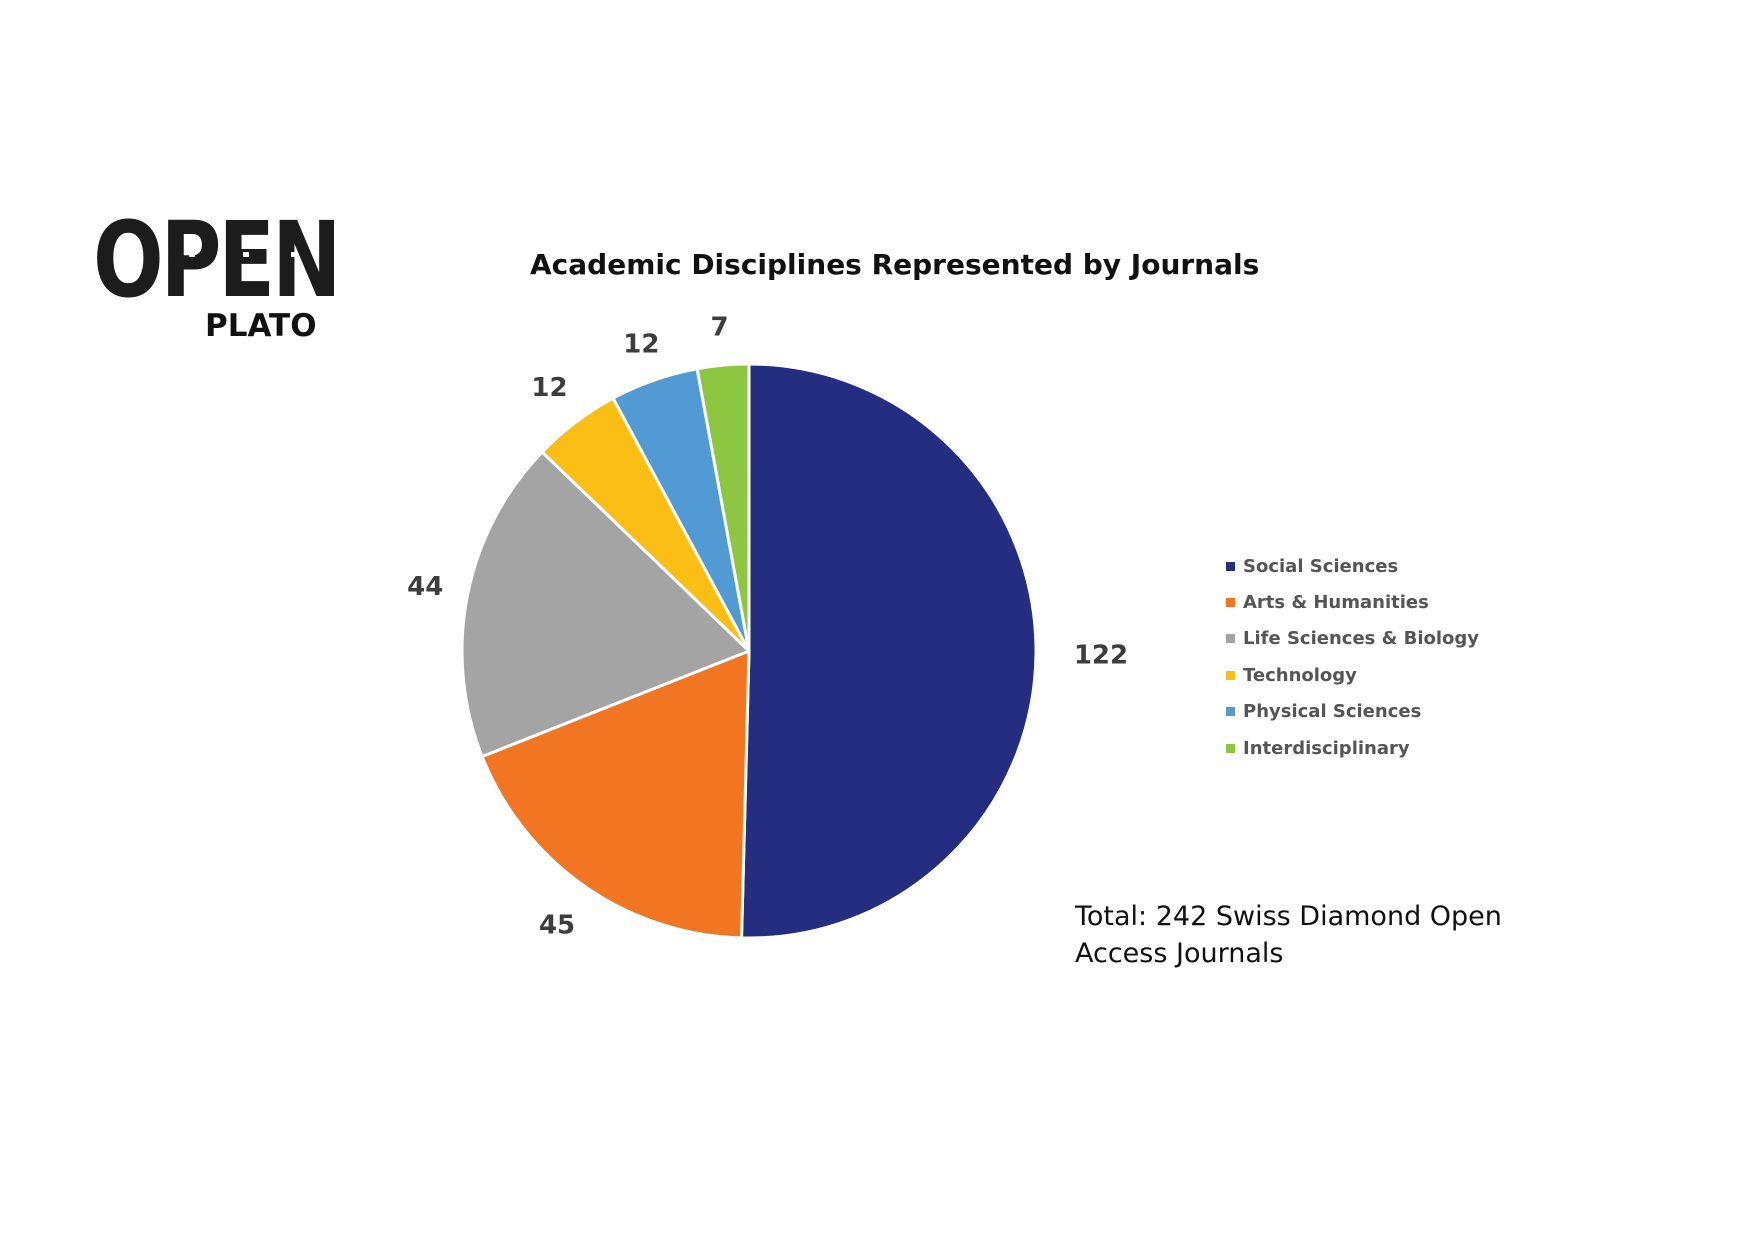 The image size is (1754, 1240). I want to click on data-label-physical-sciences: 12, so click(641, 344).